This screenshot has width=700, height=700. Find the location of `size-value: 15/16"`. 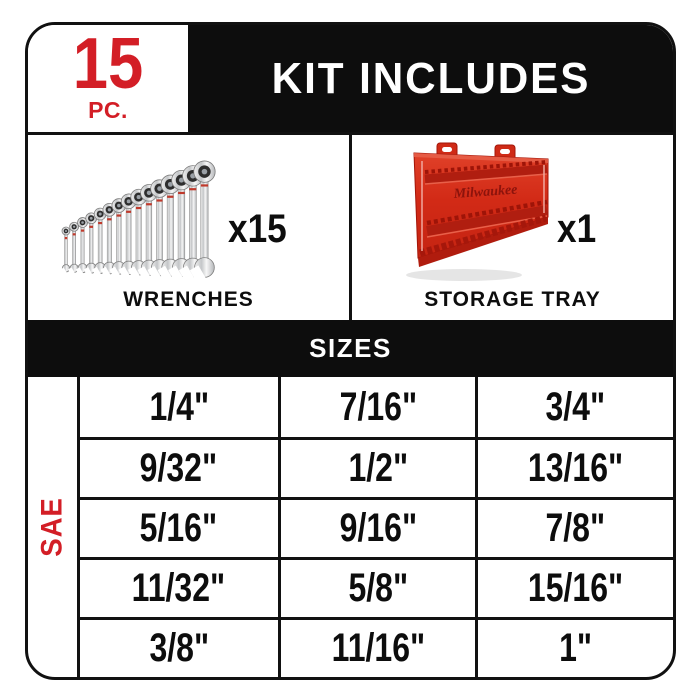

size-value: 15/16" is located at coordinates (576, 588).